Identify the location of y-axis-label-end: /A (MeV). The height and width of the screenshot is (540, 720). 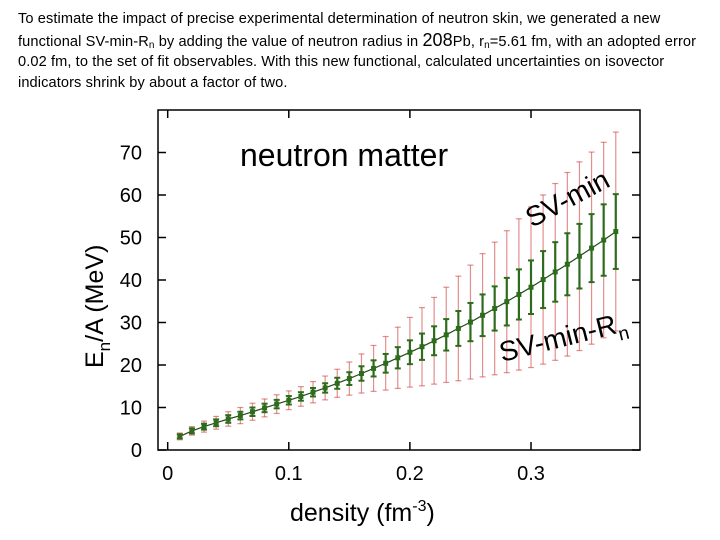
(95, 293).